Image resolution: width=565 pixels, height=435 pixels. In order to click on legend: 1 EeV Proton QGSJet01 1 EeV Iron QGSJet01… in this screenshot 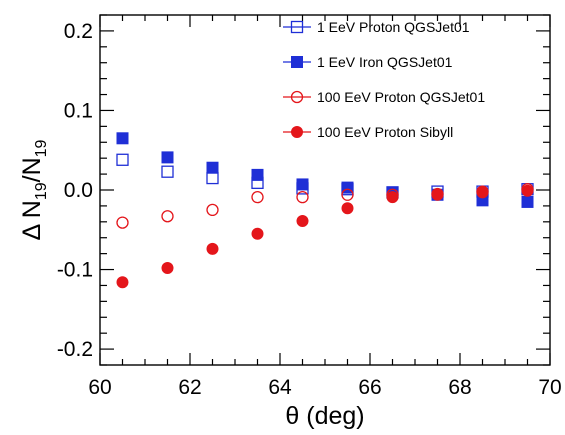, I will do `click(384, 79)`.